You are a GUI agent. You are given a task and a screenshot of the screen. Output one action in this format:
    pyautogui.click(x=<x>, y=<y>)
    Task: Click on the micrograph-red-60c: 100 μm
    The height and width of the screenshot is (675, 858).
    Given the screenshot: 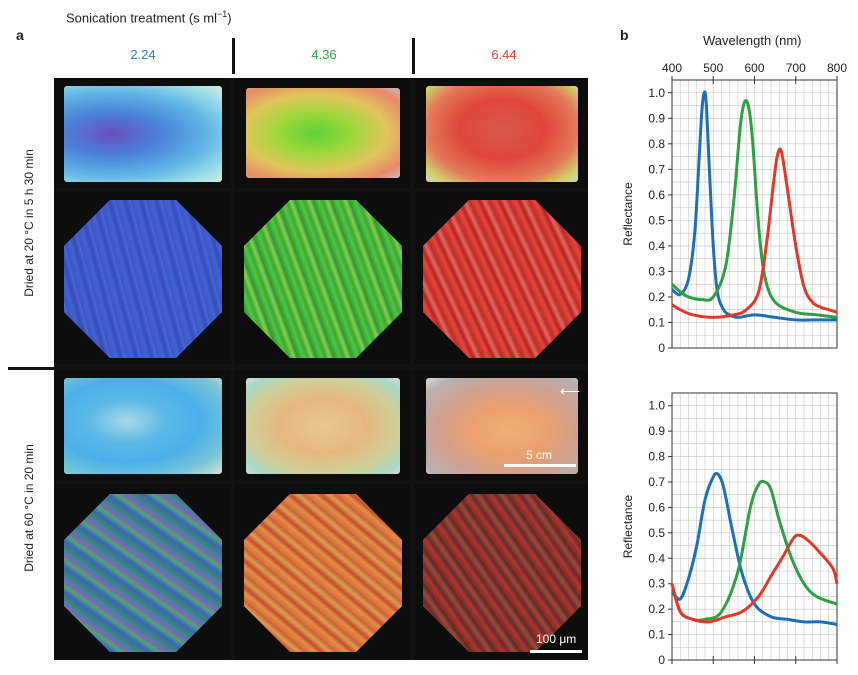 What is the action you would take?
    pyautogui.click(x=501, y=572)
    